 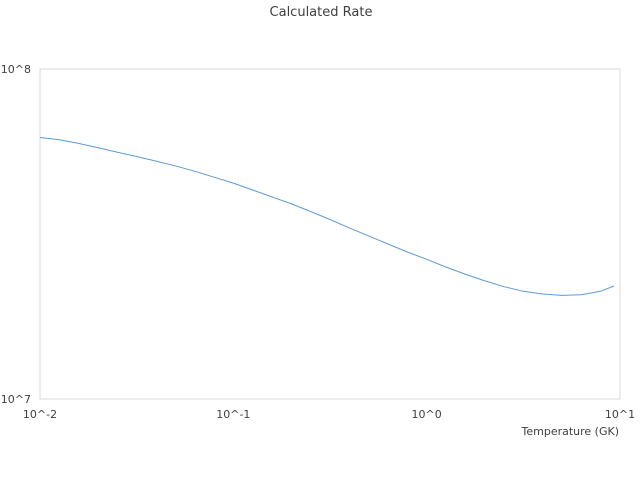 I want to click on y-tick-label: 10^7, so click(x=16, y=399).